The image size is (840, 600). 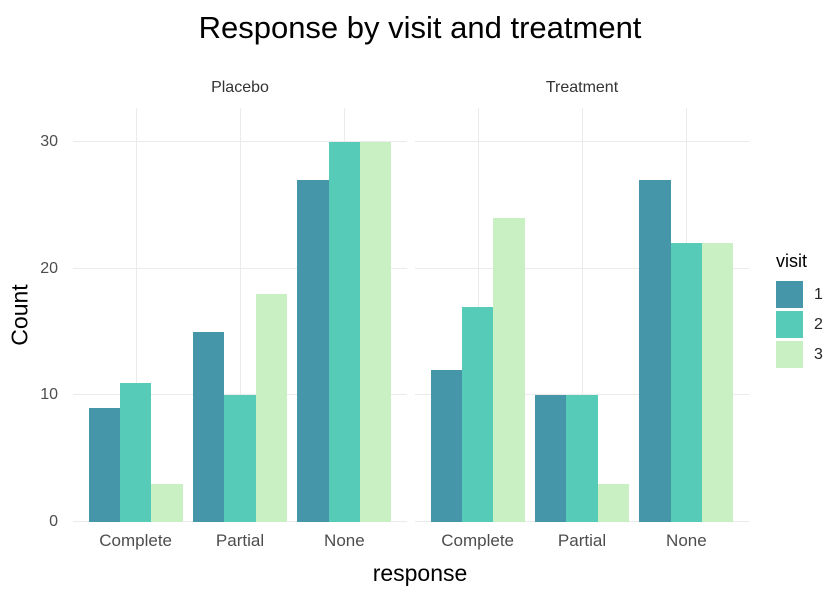 What do you see at coordinates (411, 88) in the screenshot?
I see `facet-strip-row: Placebo Treatment` at bounding box center [411, 88].